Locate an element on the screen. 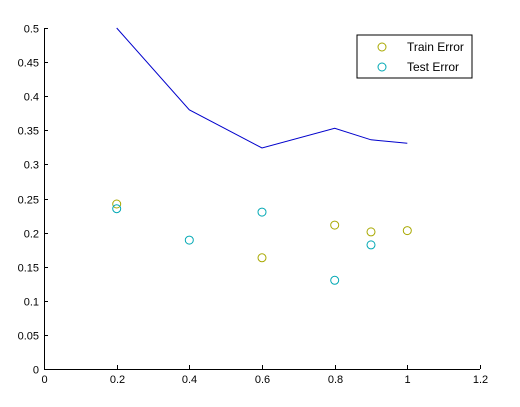 This screenshot has width=520, height=407. y-tick-label: 0.45 is located at coordinates (28, 64).